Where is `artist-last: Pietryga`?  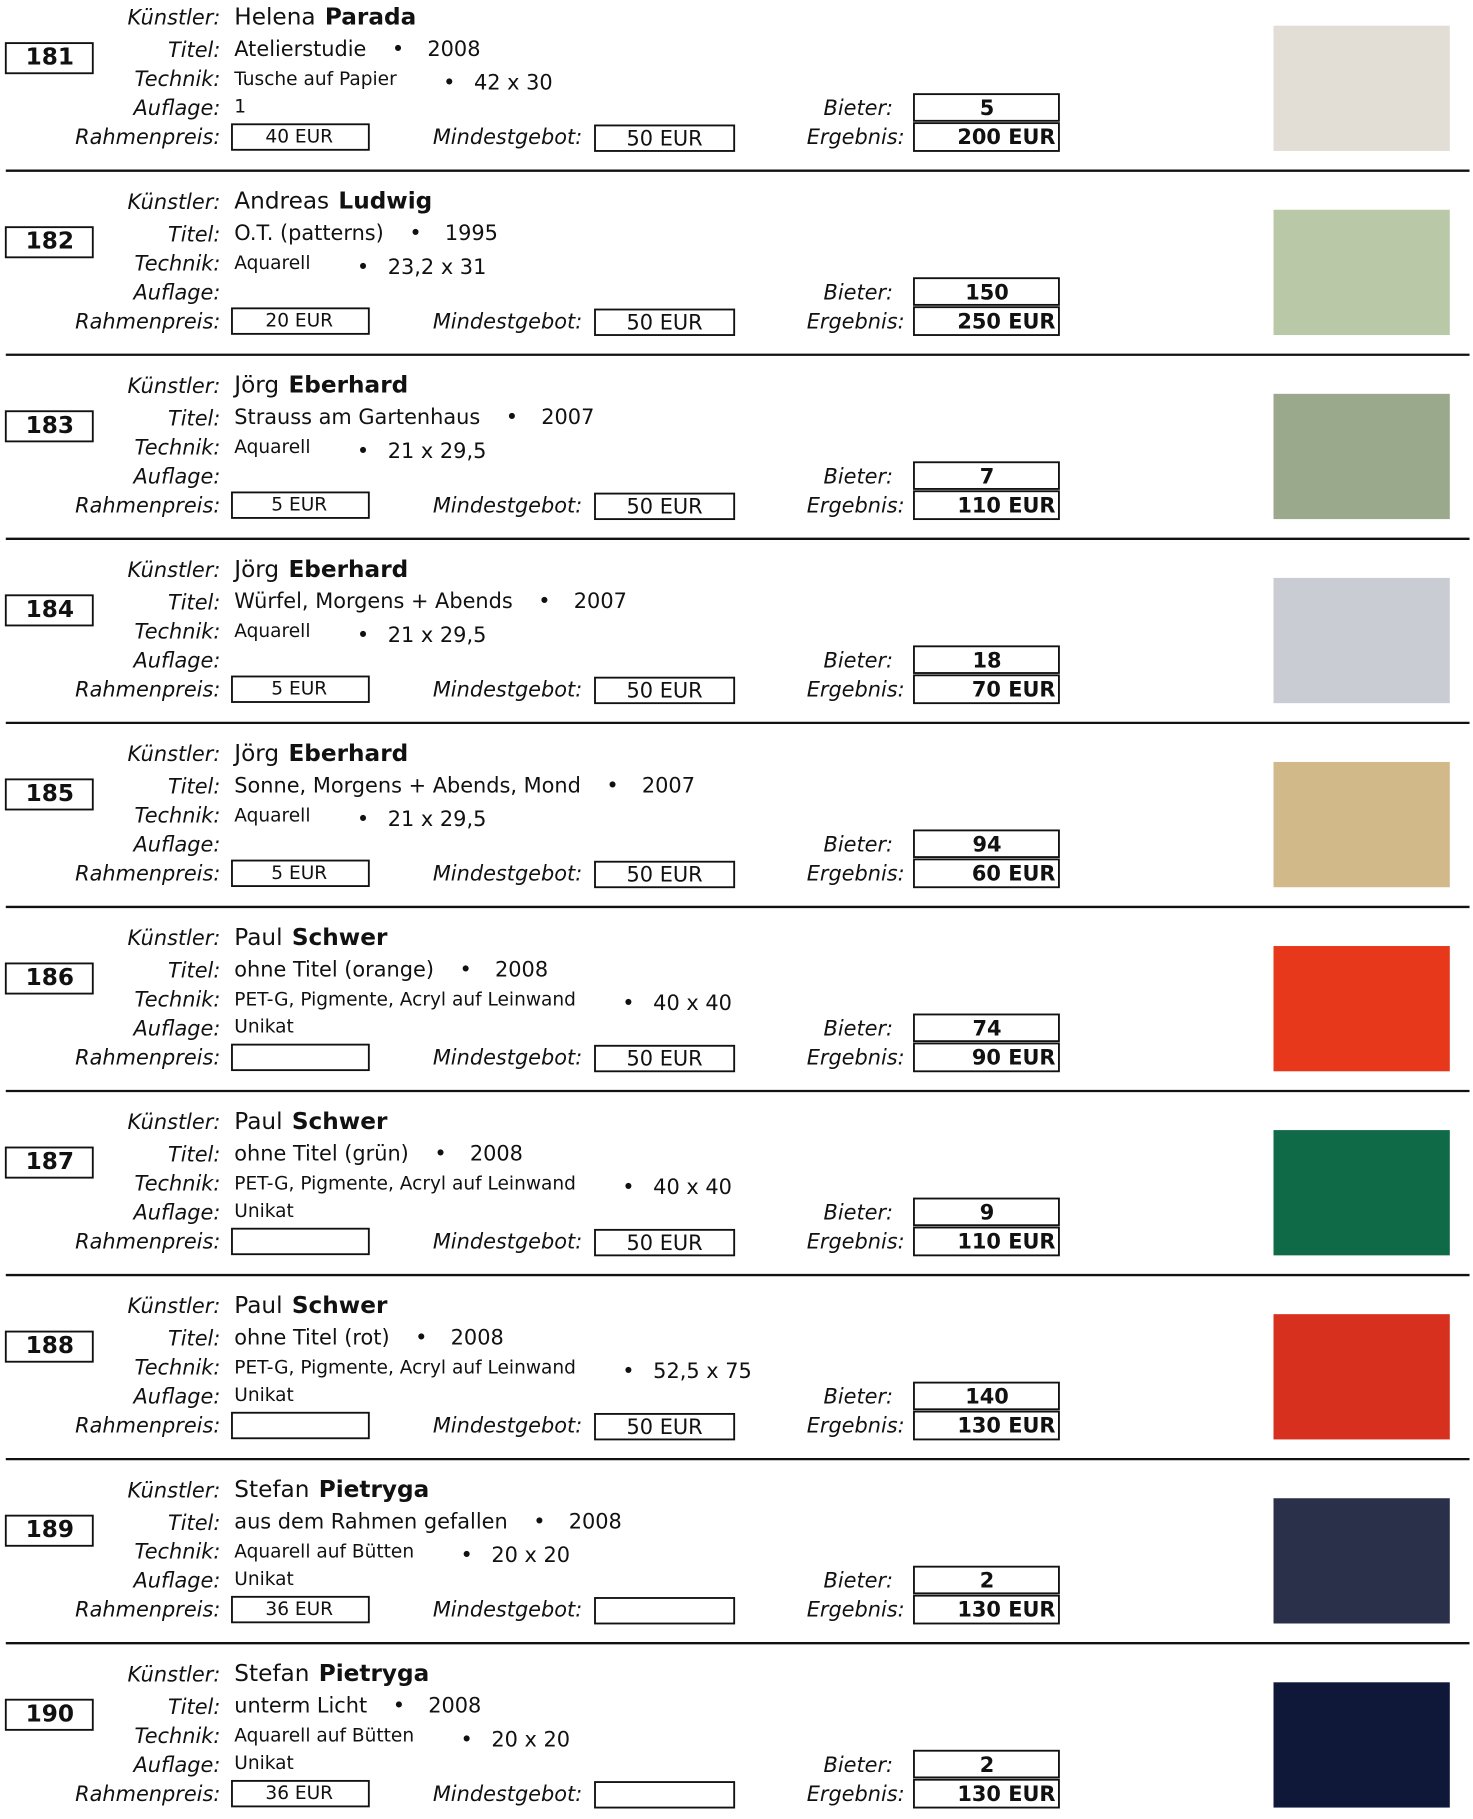
artist-last: Pietryga is located at coordinates (374, 1673).